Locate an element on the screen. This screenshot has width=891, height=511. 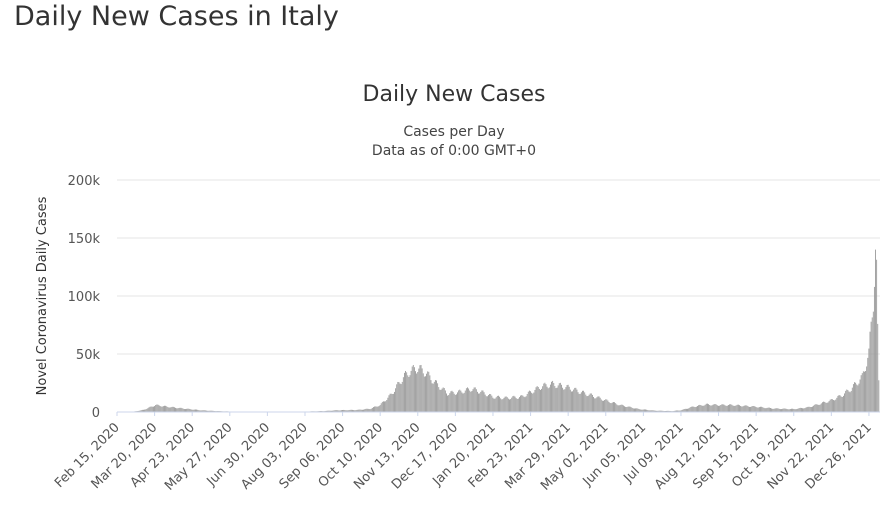
y-tick-label: 100k is located at coordinates (84, 297).